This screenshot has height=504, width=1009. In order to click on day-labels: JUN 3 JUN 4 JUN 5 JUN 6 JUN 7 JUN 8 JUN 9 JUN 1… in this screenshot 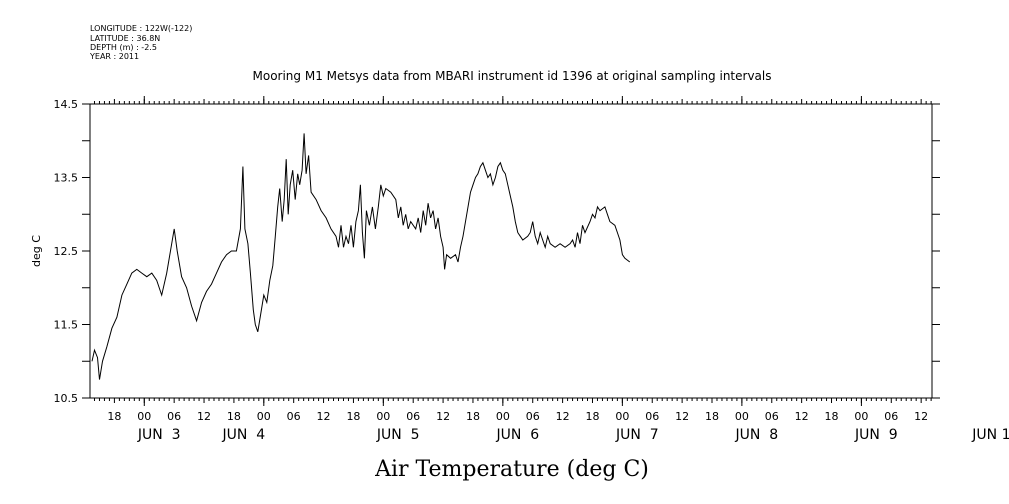, I will do `click(573, 435)`.